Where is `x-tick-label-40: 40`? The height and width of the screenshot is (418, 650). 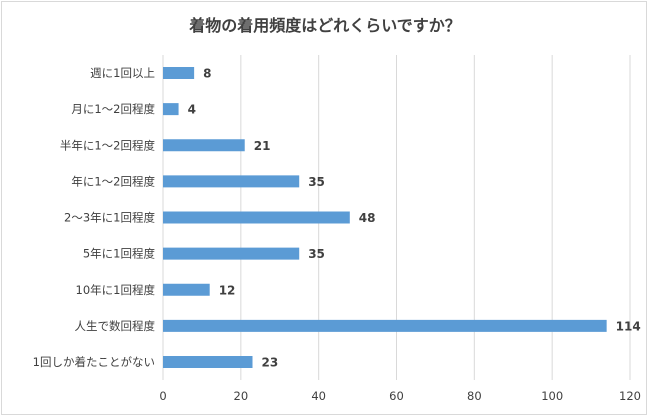 x-tick-label-40: 40 is located at coordinates (318, 396).